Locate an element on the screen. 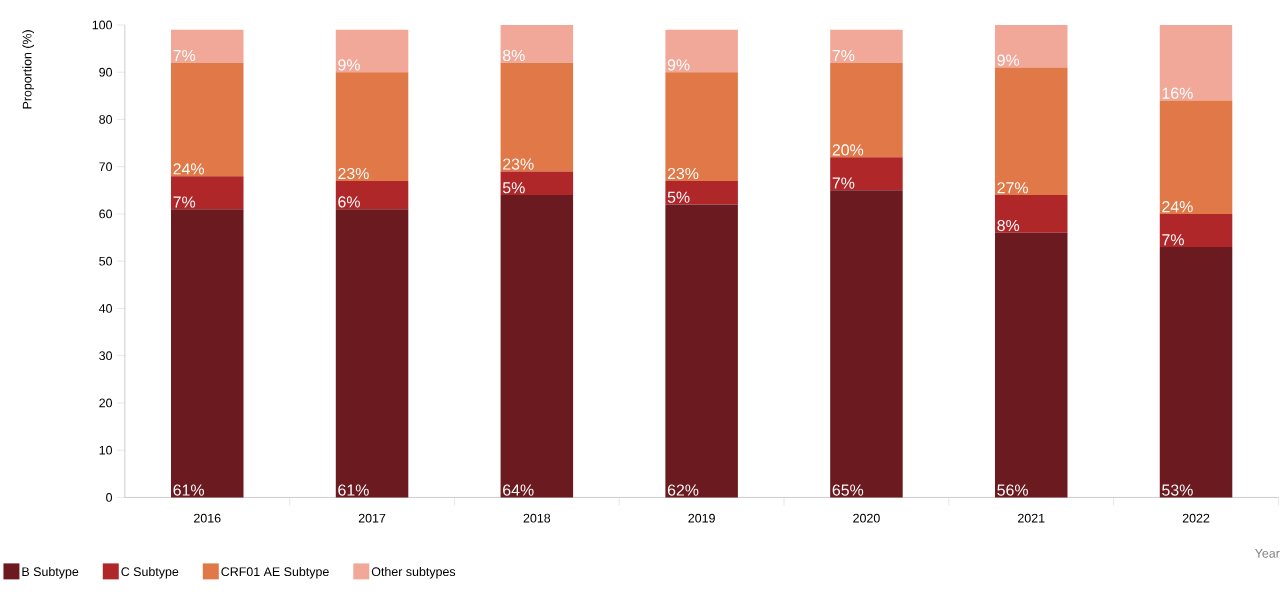 The image size is (1284, 596). y-tick-label: 60 is located at coordinates (106, 214).